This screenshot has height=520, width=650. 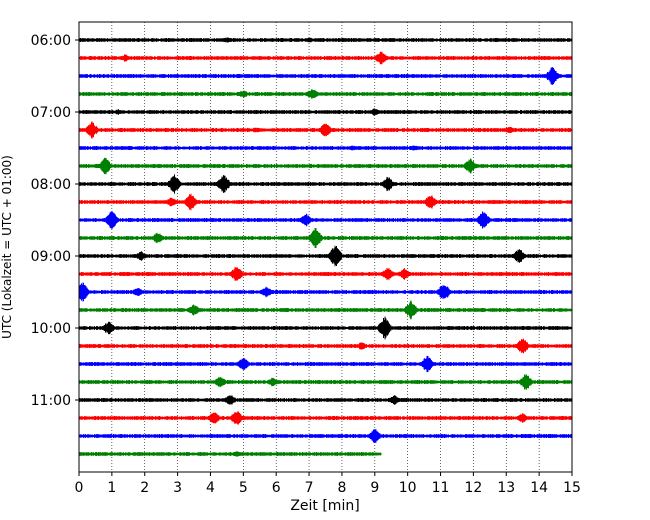 What do you see at coordinates (51, 41) in the screenshot?
I see `y-tick-label: 06:00` at bounding box center [51, 41].